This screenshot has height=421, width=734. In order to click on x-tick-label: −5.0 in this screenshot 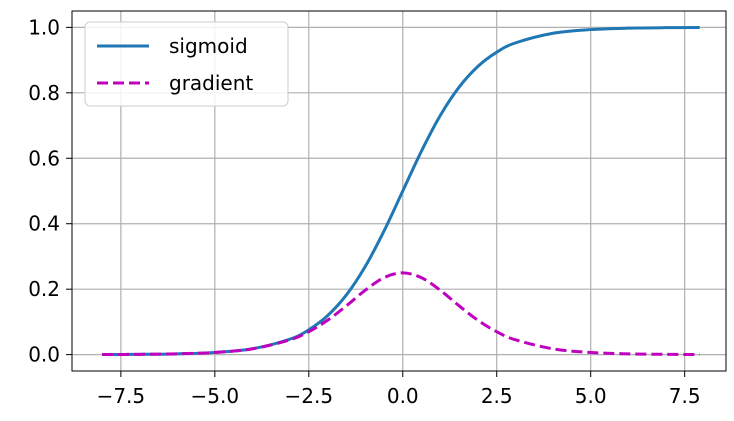, I will do `click(215, 396)`.